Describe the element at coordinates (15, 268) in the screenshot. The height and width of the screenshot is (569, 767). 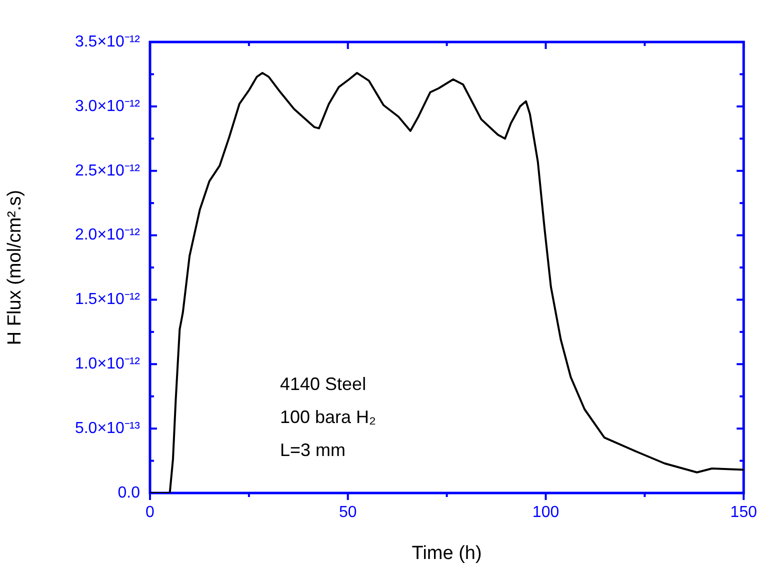
I see `y-axis-title: H Flux (mol/cm².s)` at that location.